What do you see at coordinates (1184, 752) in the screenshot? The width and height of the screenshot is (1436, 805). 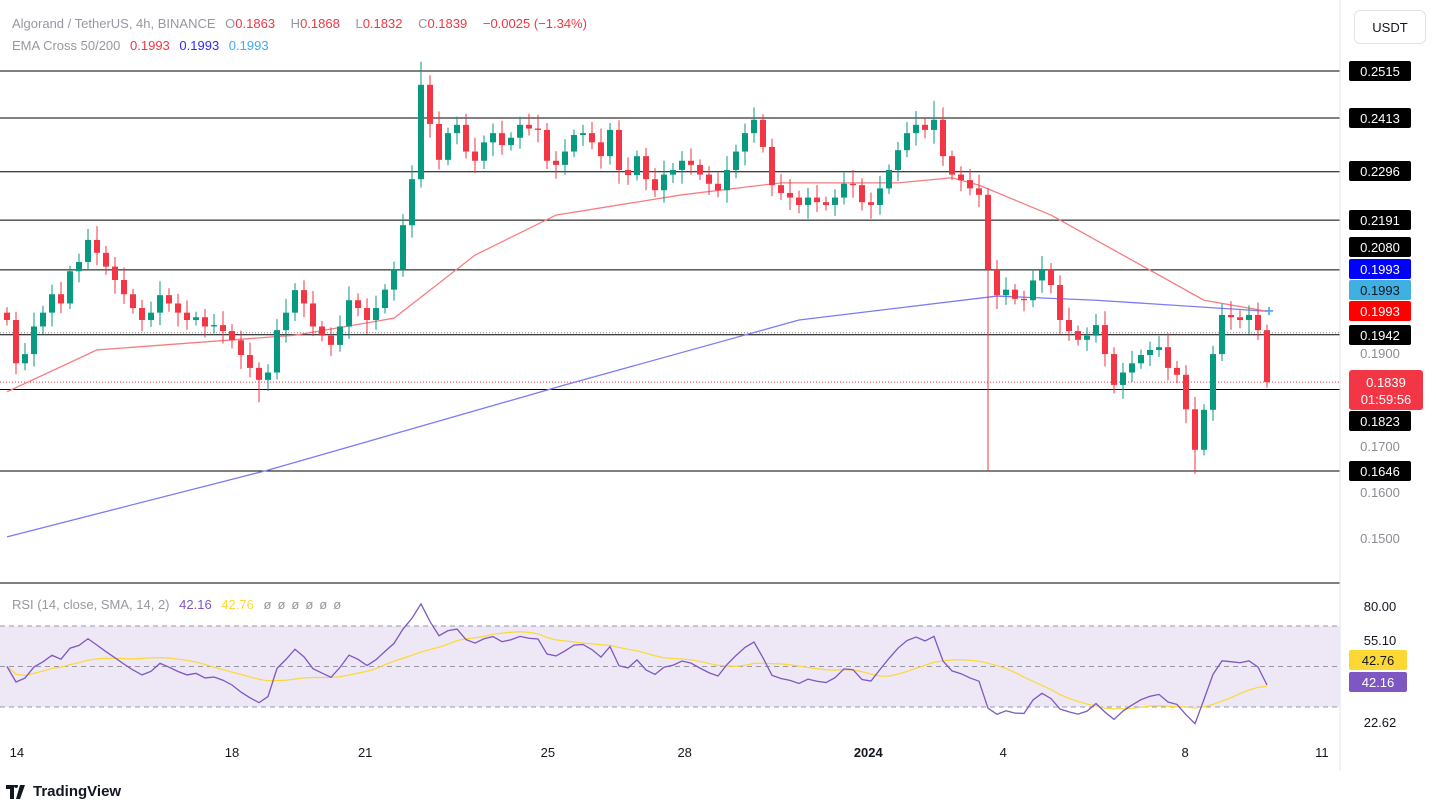 I see `time-tick: 8` at bounding box center [1184, 752].